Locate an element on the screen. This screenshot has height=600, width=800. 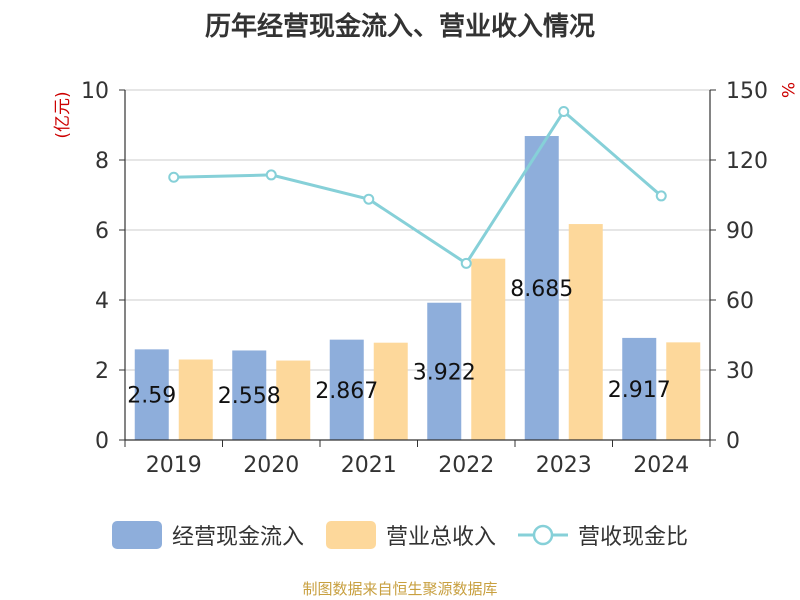
y-left-tick-label: 2 is located at coordinates (102, 371).